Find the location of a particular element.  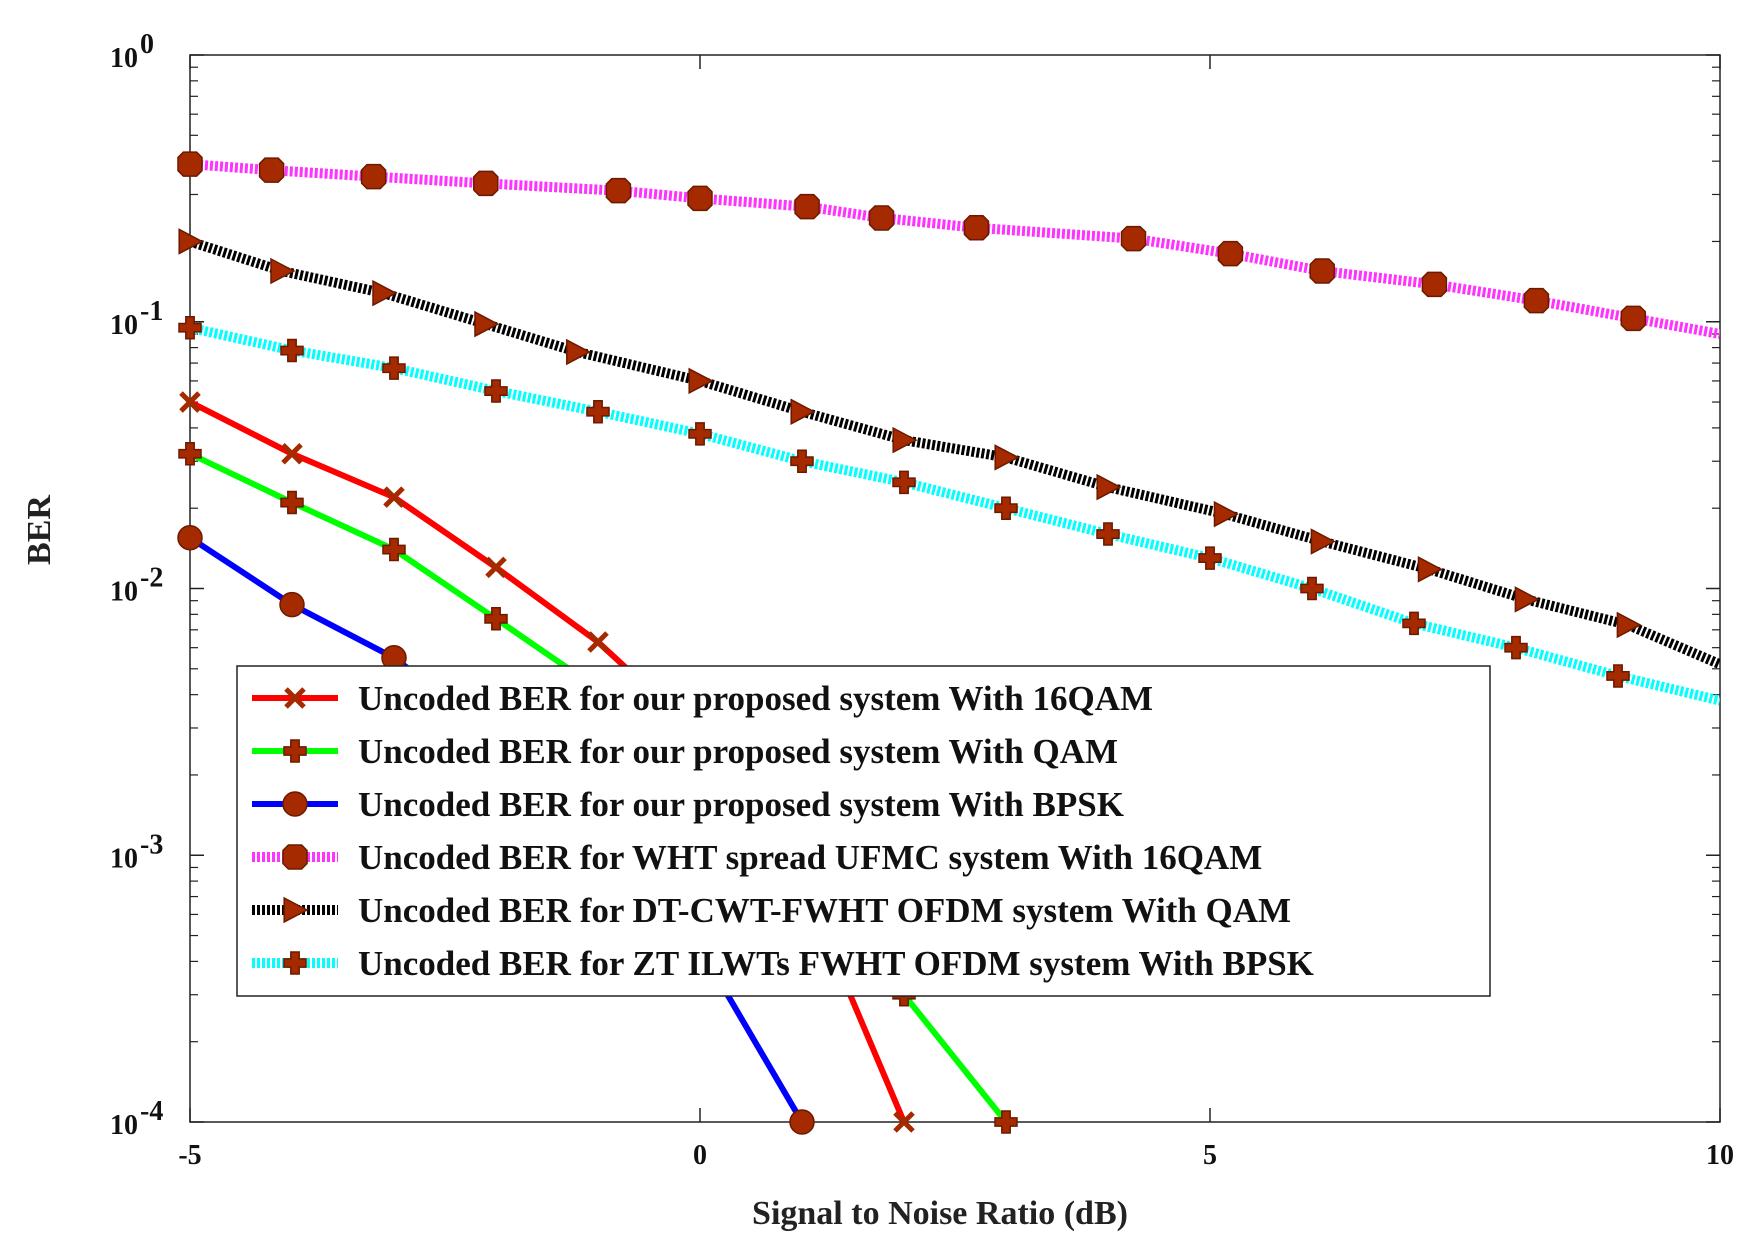

y-tick-label: 10 0 is located at coordinates (132, 51).